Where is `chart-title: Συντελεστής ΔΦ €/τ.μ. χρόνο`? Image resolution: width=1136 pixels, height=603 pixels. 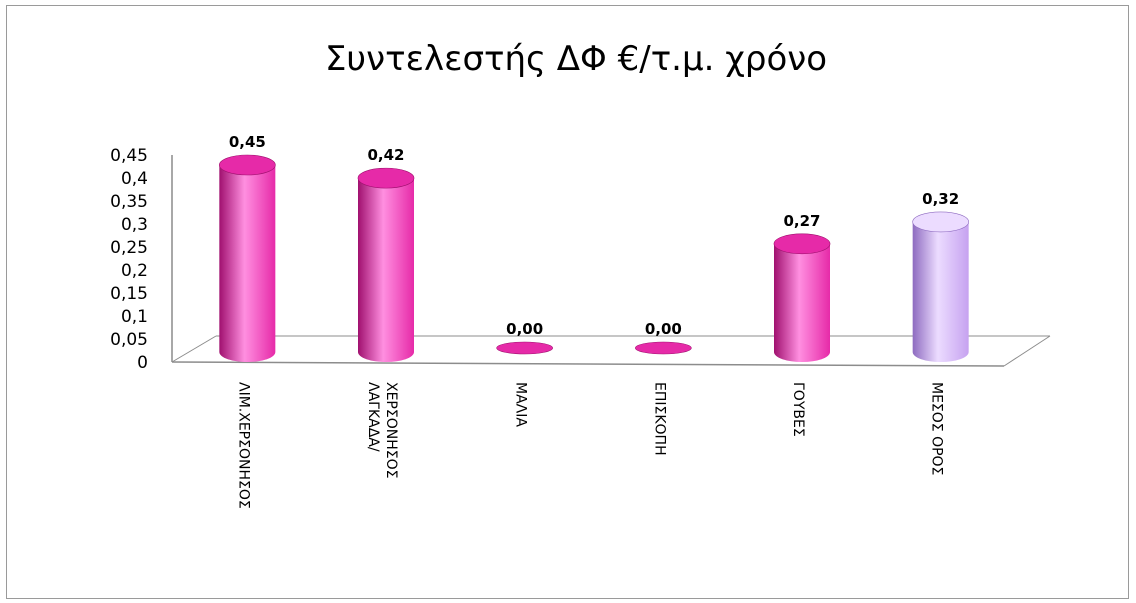 chart-title: Συντελεστής ΔΦ €/τ.μ. χρόνο is located at coordinates (576, 59).